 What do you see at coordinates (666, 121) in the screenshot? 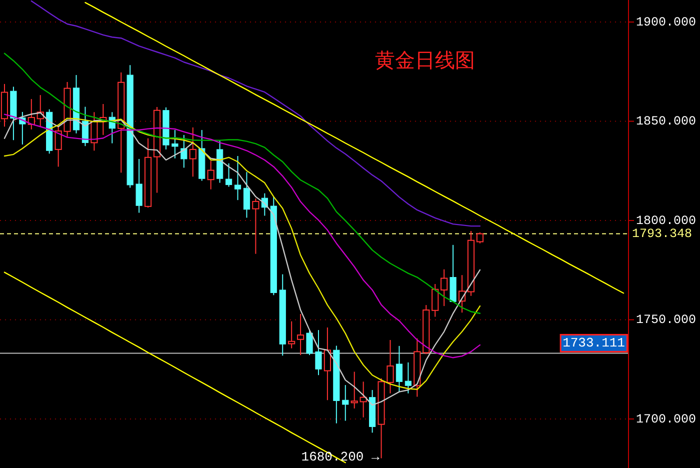
I see `y-tick-label: 1850.000` at bounding box center [666, 121].